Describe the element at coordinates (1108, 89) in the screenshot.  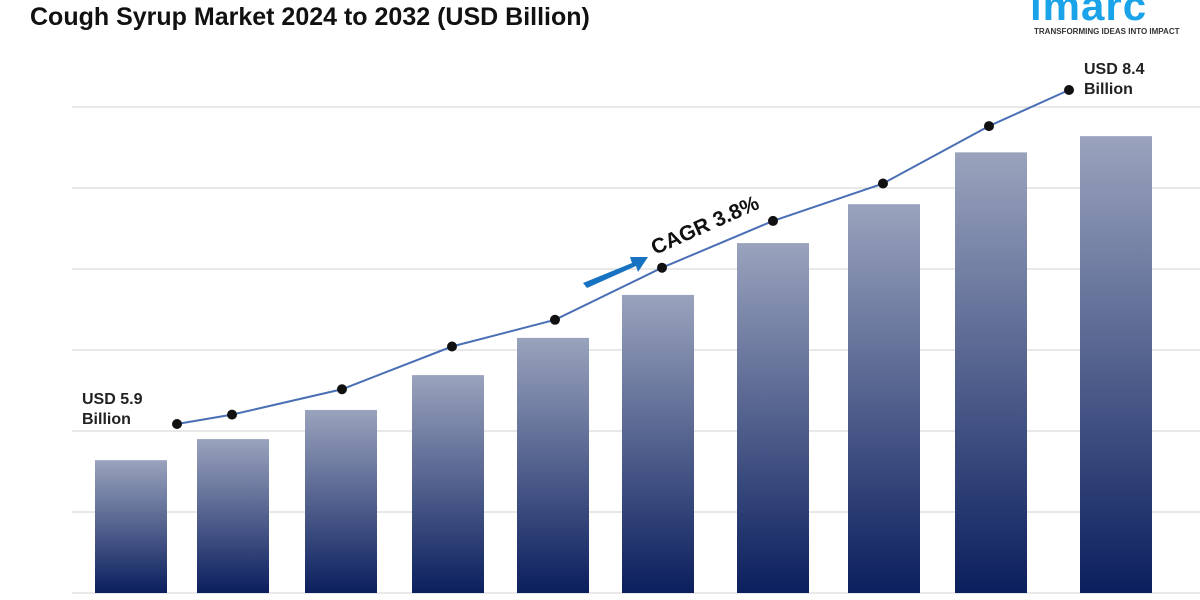
I see `end-value-line2: Billion` at that location.